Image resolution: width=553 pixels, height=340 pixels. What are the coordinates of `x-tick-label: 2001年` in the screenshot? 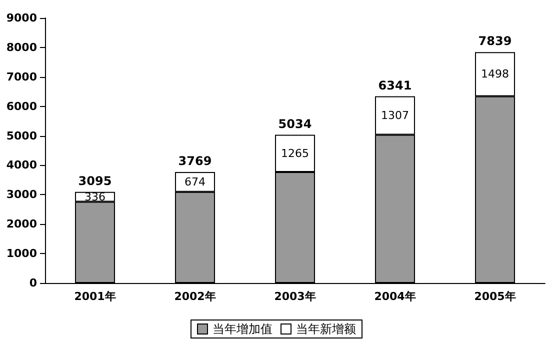 It's located at (95, 296).